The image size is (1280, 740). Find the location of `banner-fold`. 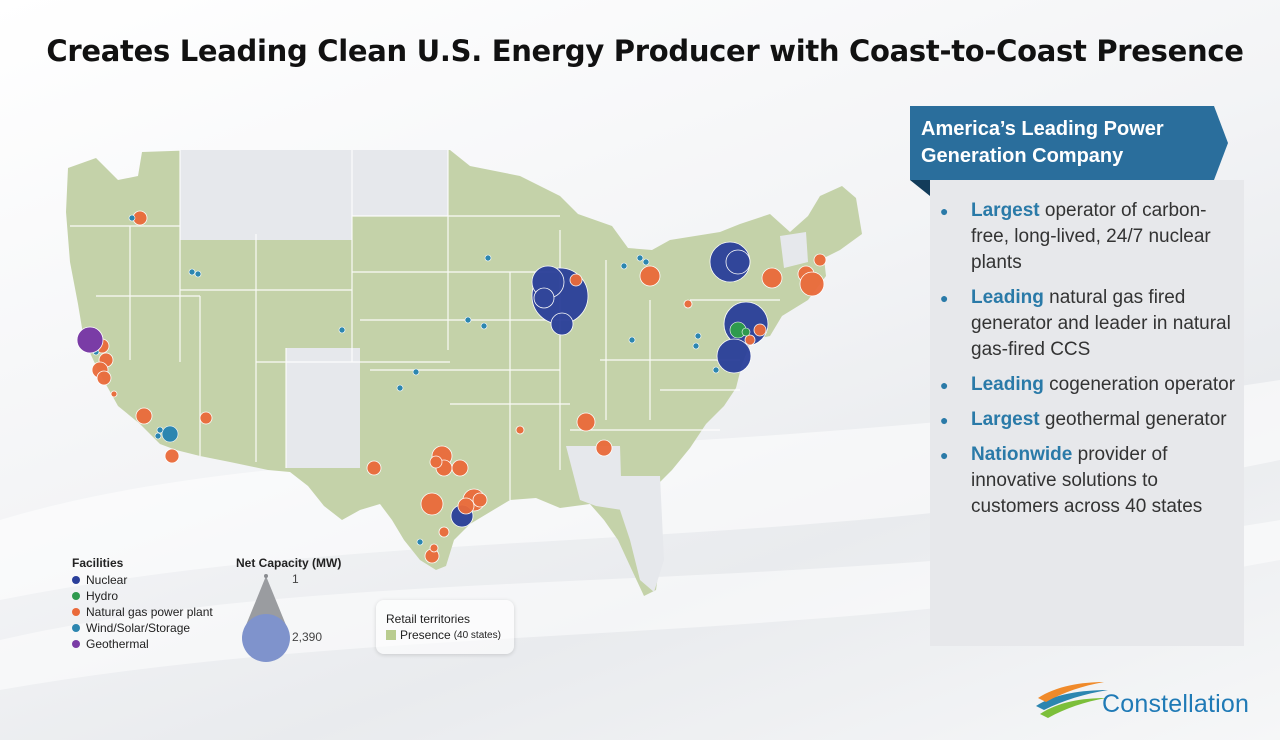

banner-fold is located at coordinates (920, 188).